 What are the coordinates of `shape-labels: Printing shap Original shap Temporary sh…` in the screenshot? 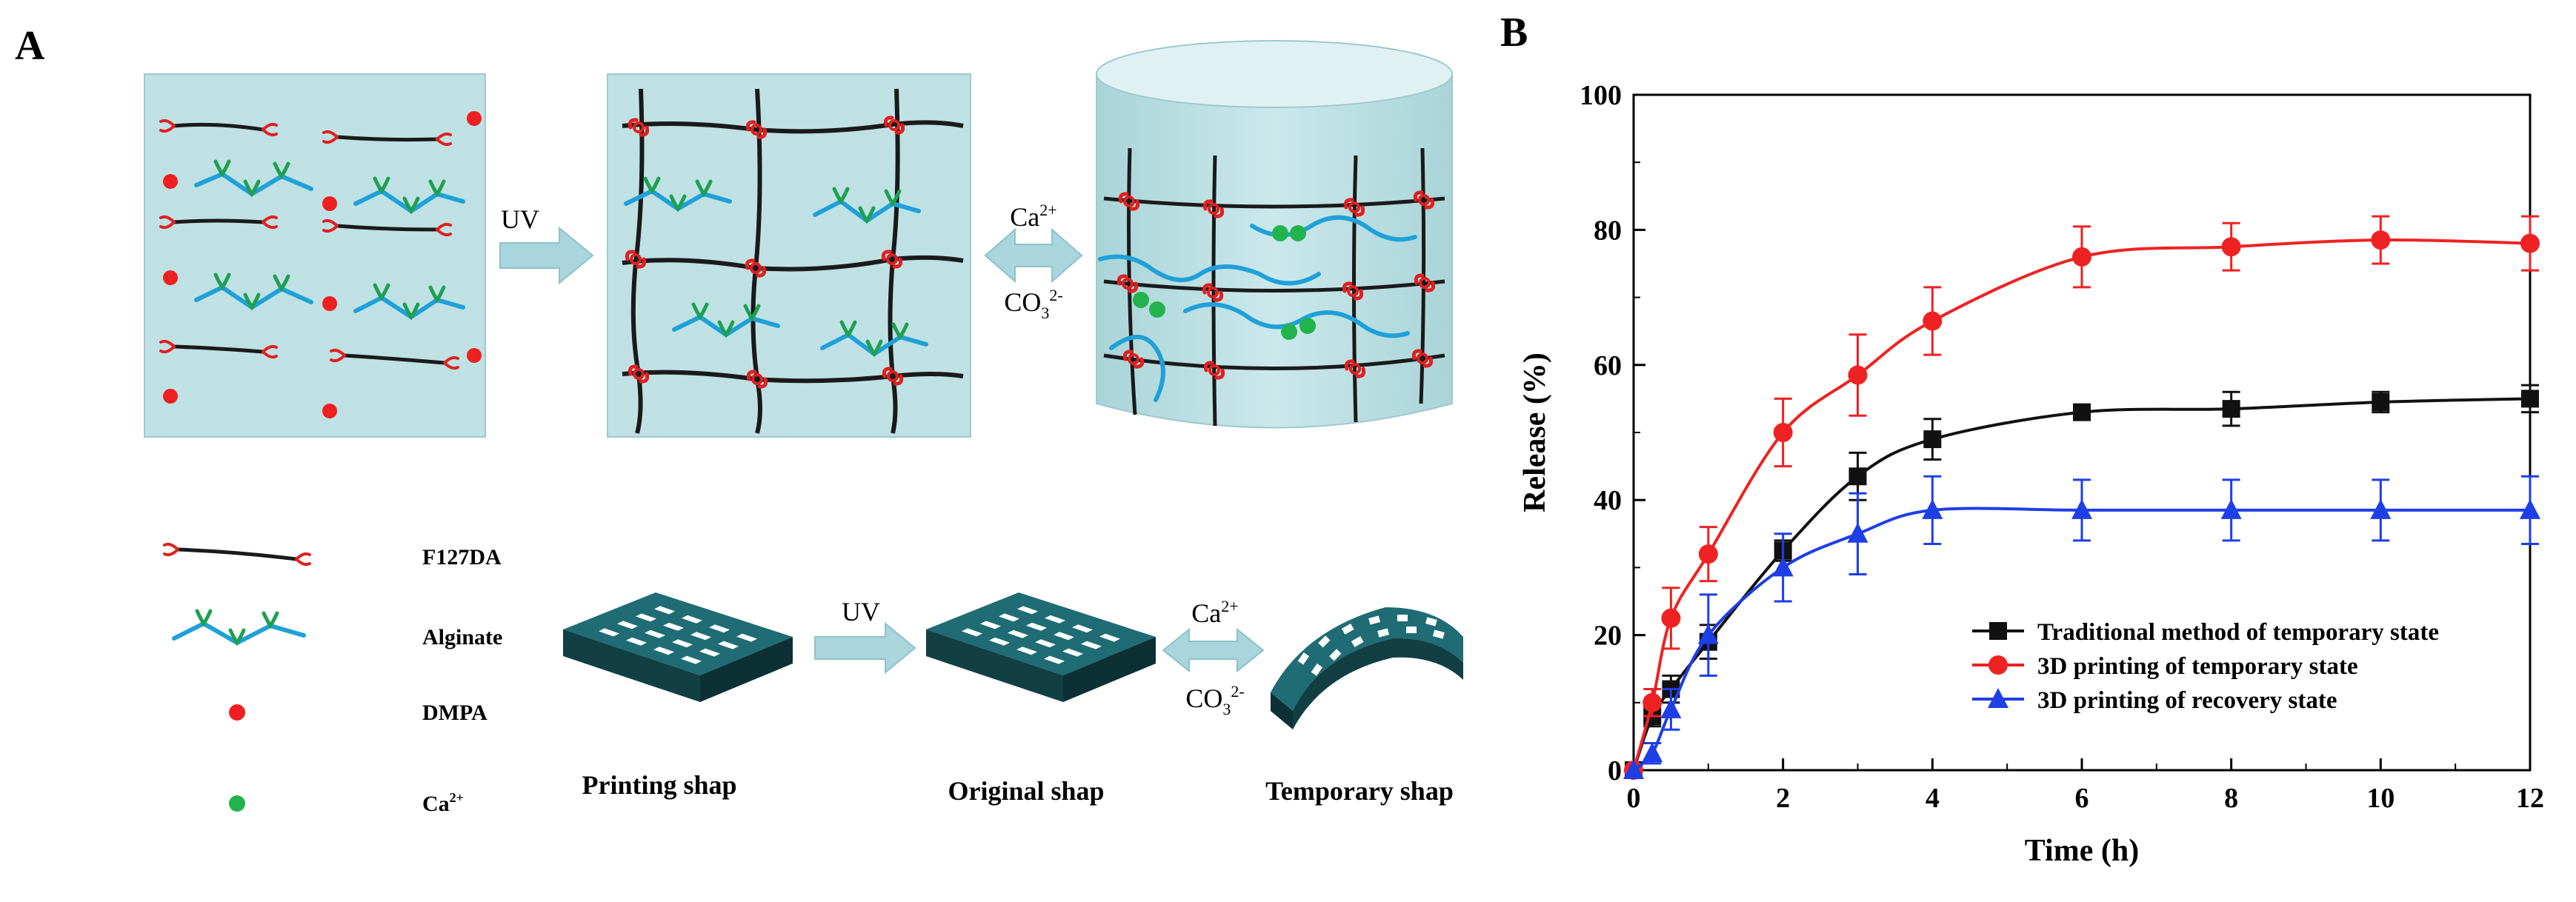 It's located at (1017, 788).